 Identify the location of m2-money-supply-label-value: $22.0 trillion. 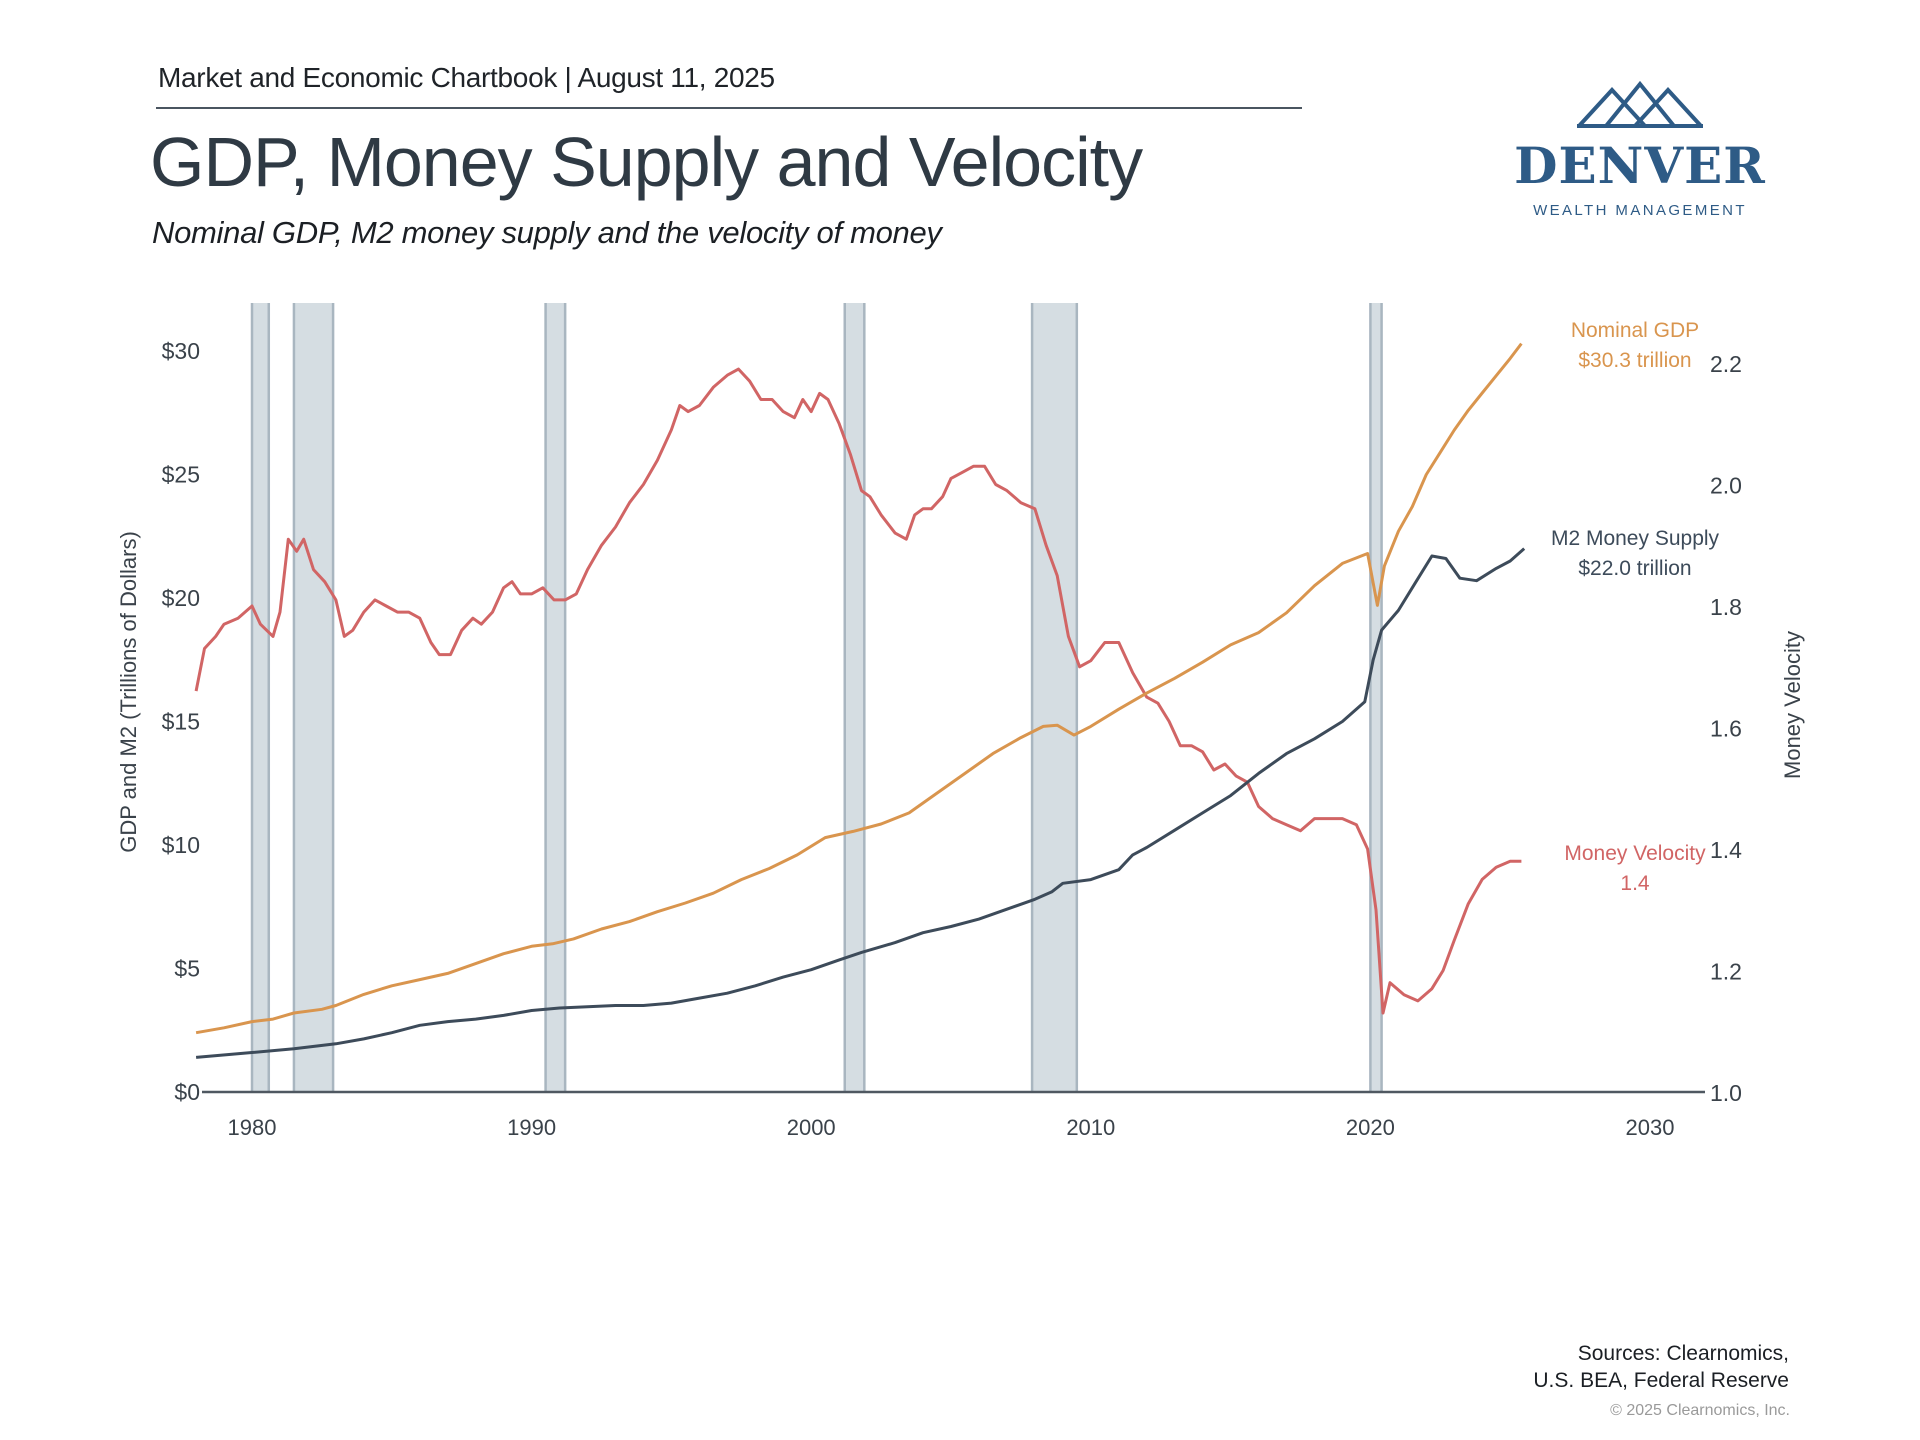
(1634, 568).